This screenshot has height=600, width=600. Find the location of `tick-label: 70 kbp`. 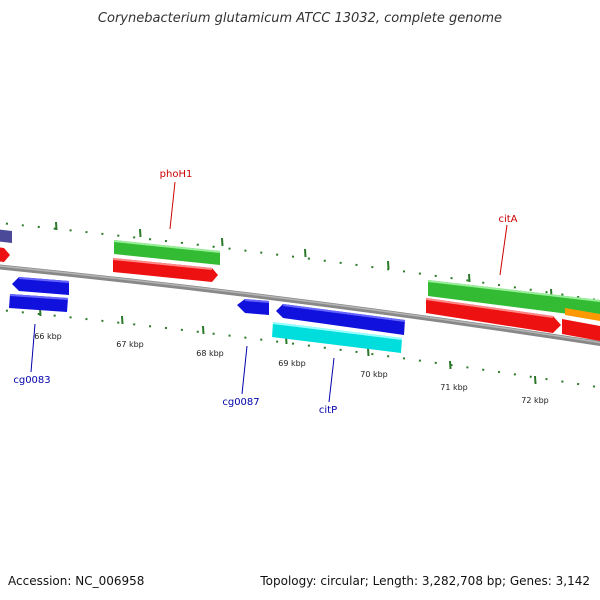

tick-label: 70 kbp is located at coordinates (374, 374).